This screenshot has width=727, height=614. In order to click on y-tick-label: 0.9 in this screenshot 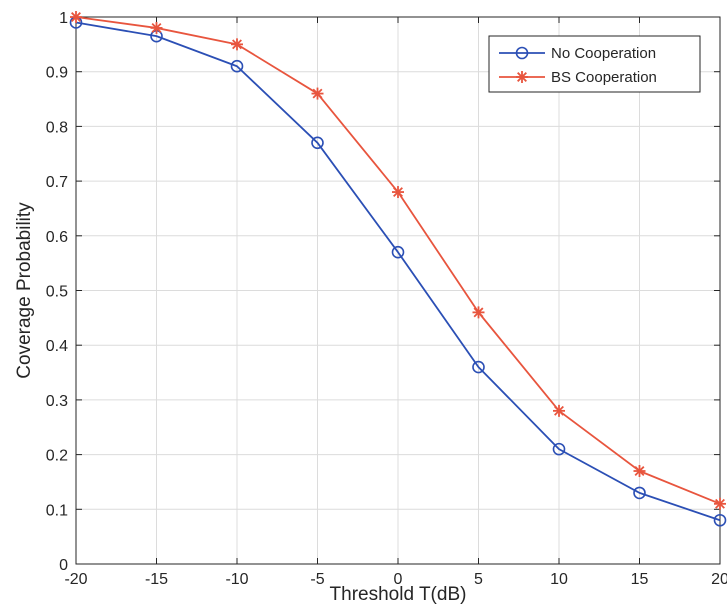, I will do `click(57, 73)`.